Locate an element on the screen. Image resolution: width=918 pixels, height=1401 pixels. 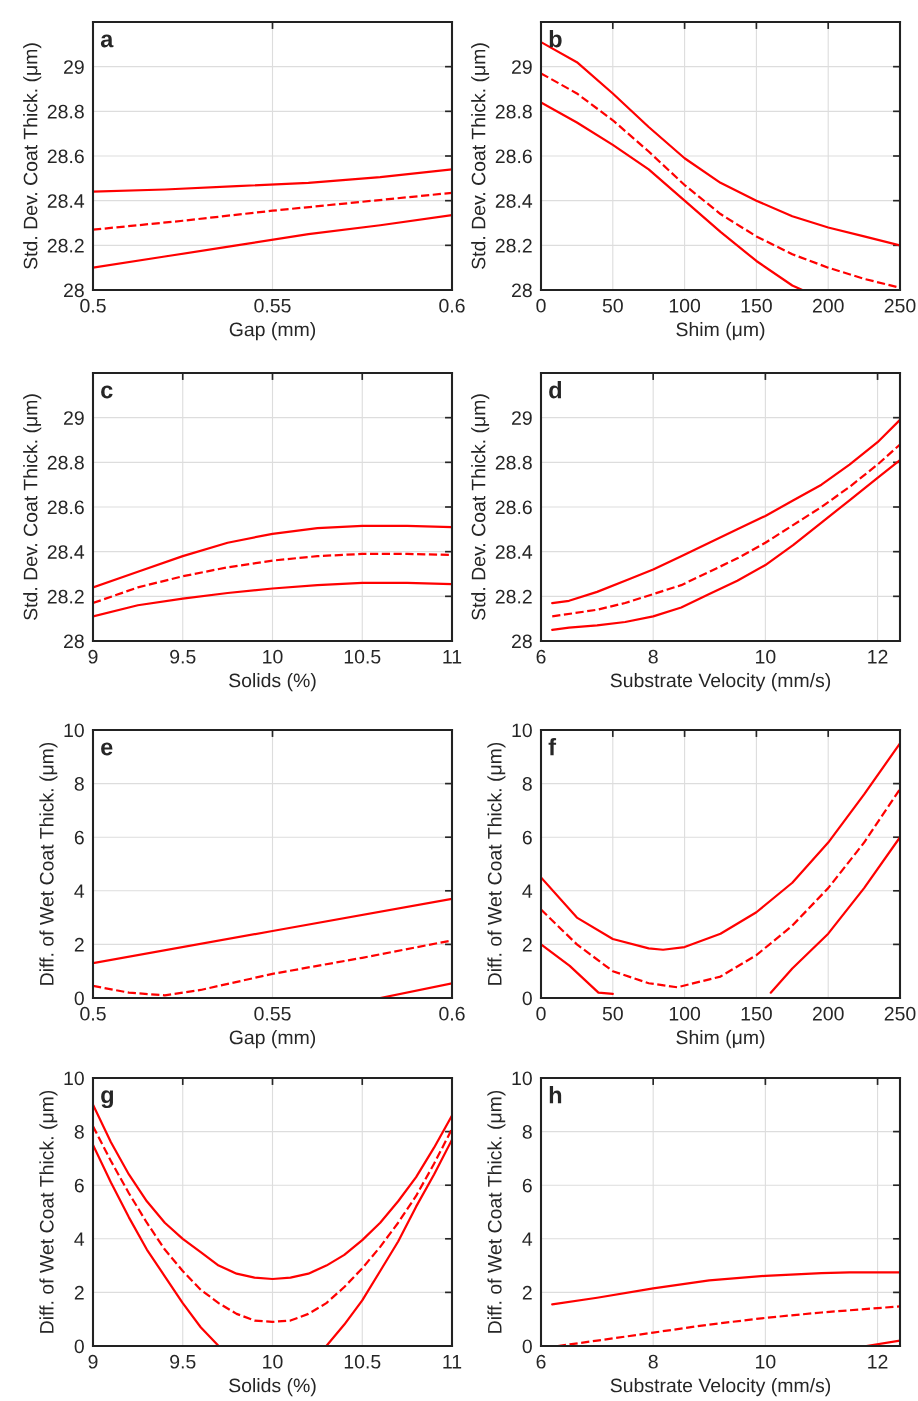
x-tick-label: 0.6 is located at coordinates (452, 1013).